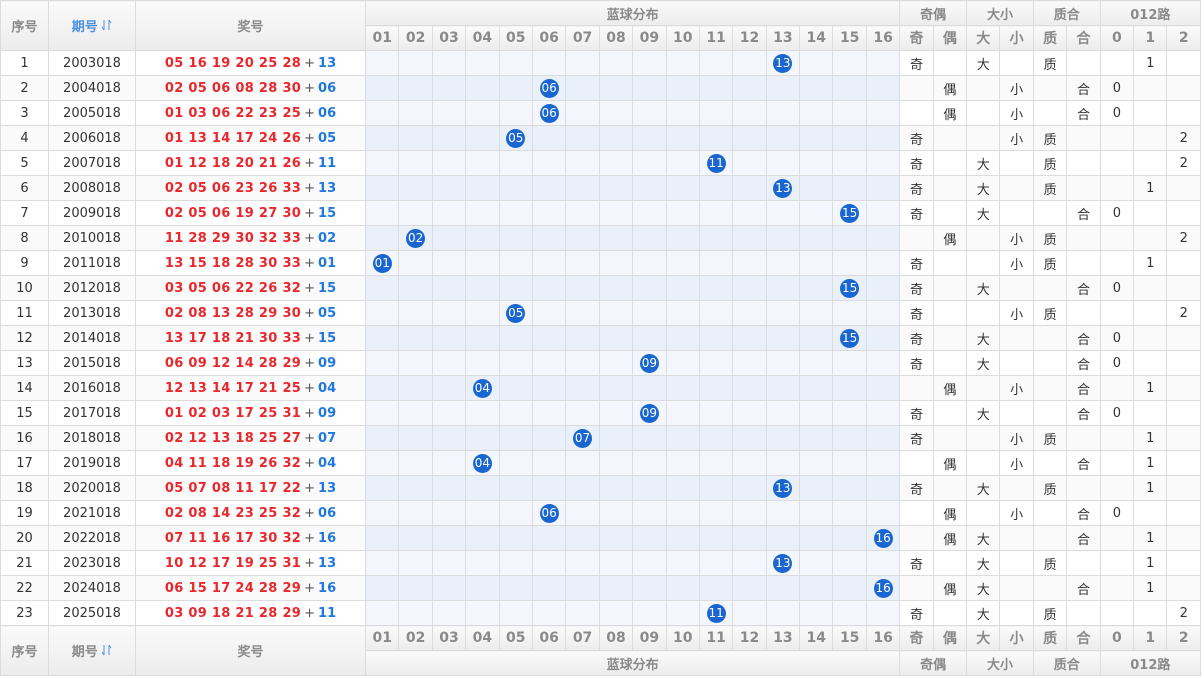 This screenshot has height=678, width=1204. I want to click on flag-cell: 2, so click(1183, 163).